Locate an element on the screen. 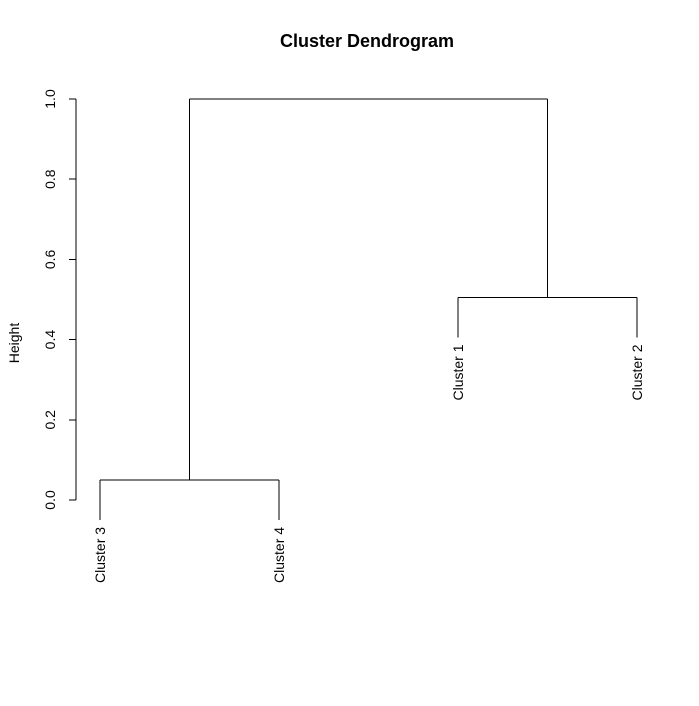 Image resolution: width=699 pixels, height=706 pixels. leaf-label: Cluster 2 is located at coordinates (637, 372).